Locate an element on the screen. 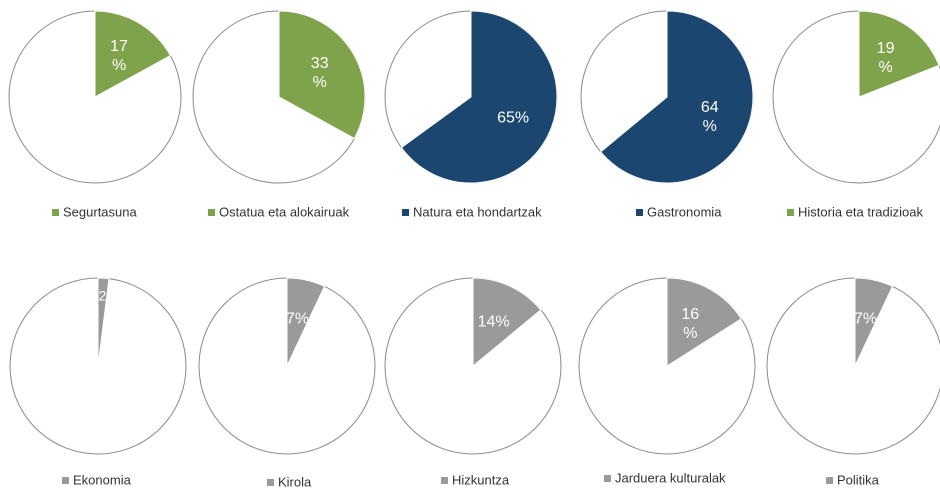 This screenshot has height=490, width=940. value-label: 19 % is located at coordinates (885, 57).